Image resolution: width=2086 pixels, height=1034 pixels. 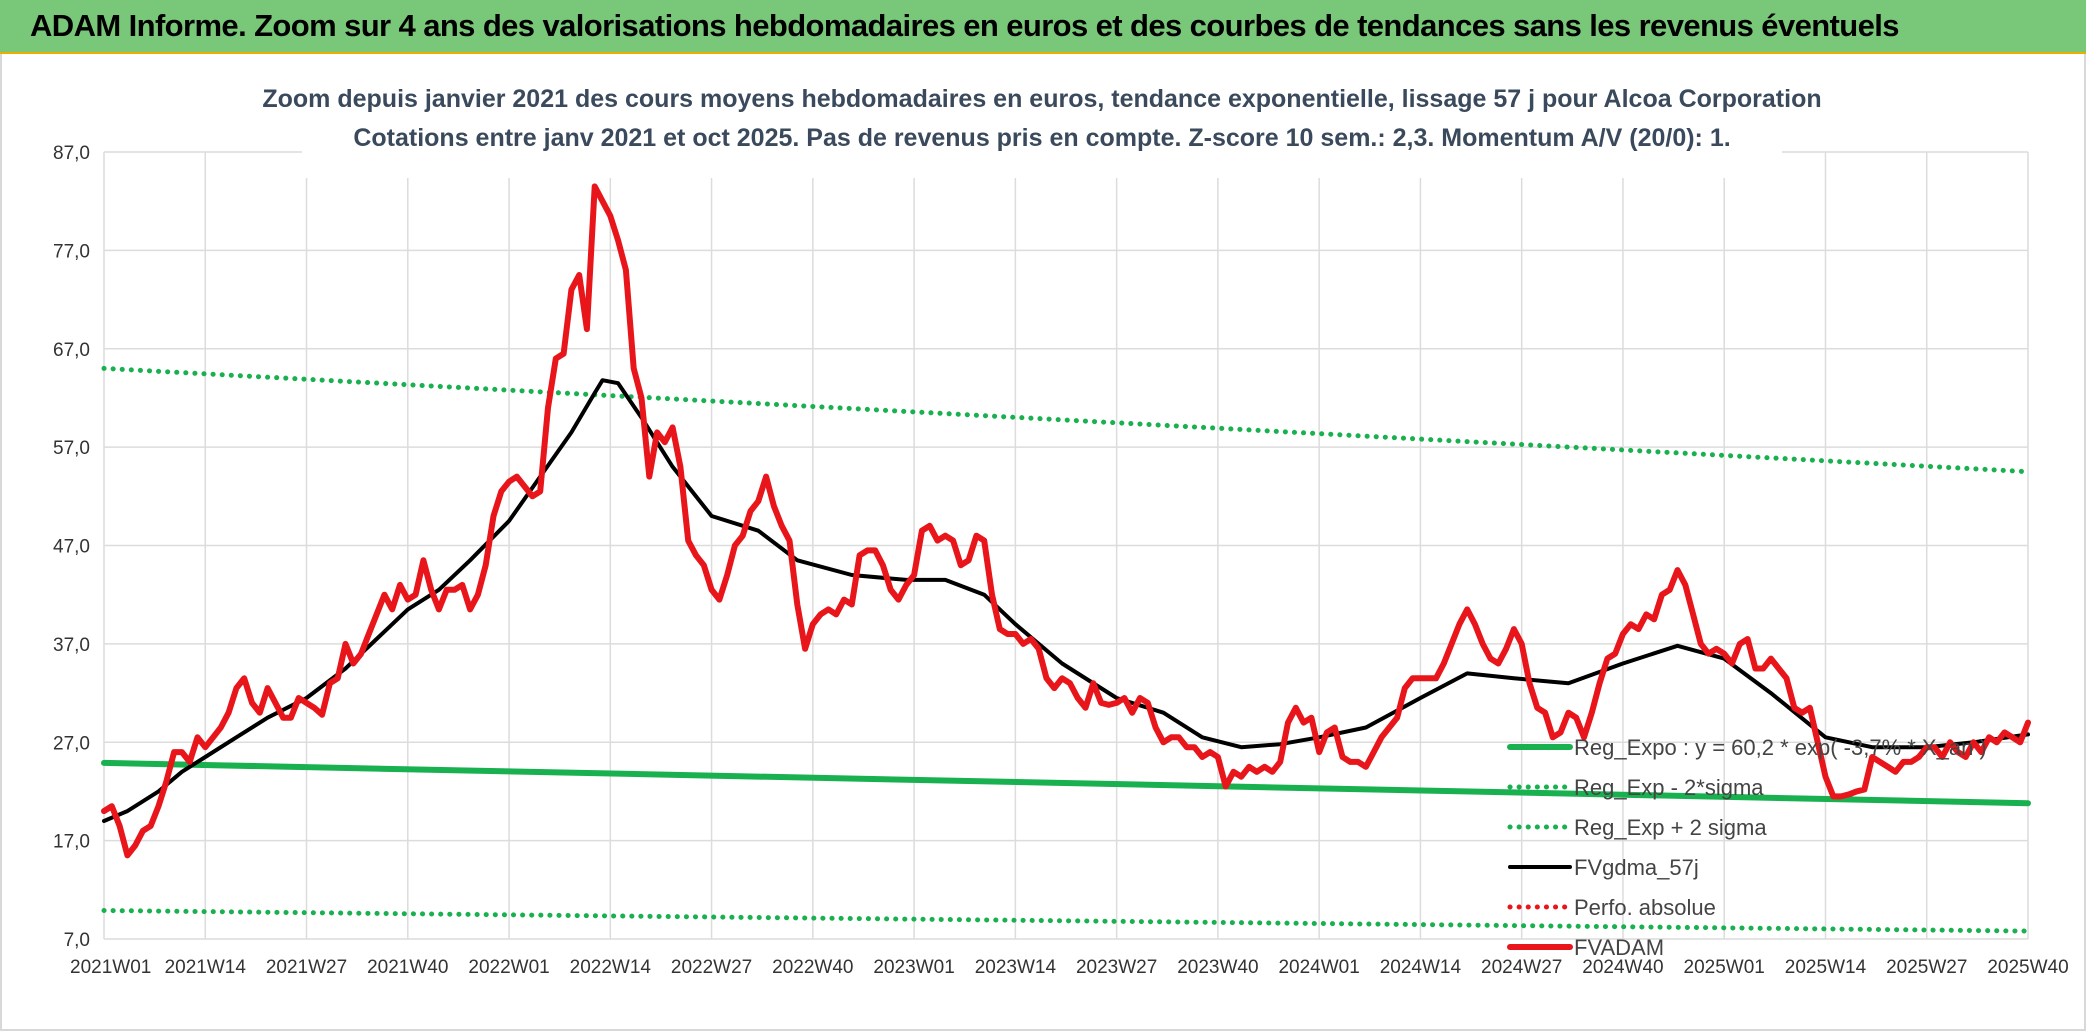 I want to click on x-tick-label: 2022W27, so click(x=711, y=967).